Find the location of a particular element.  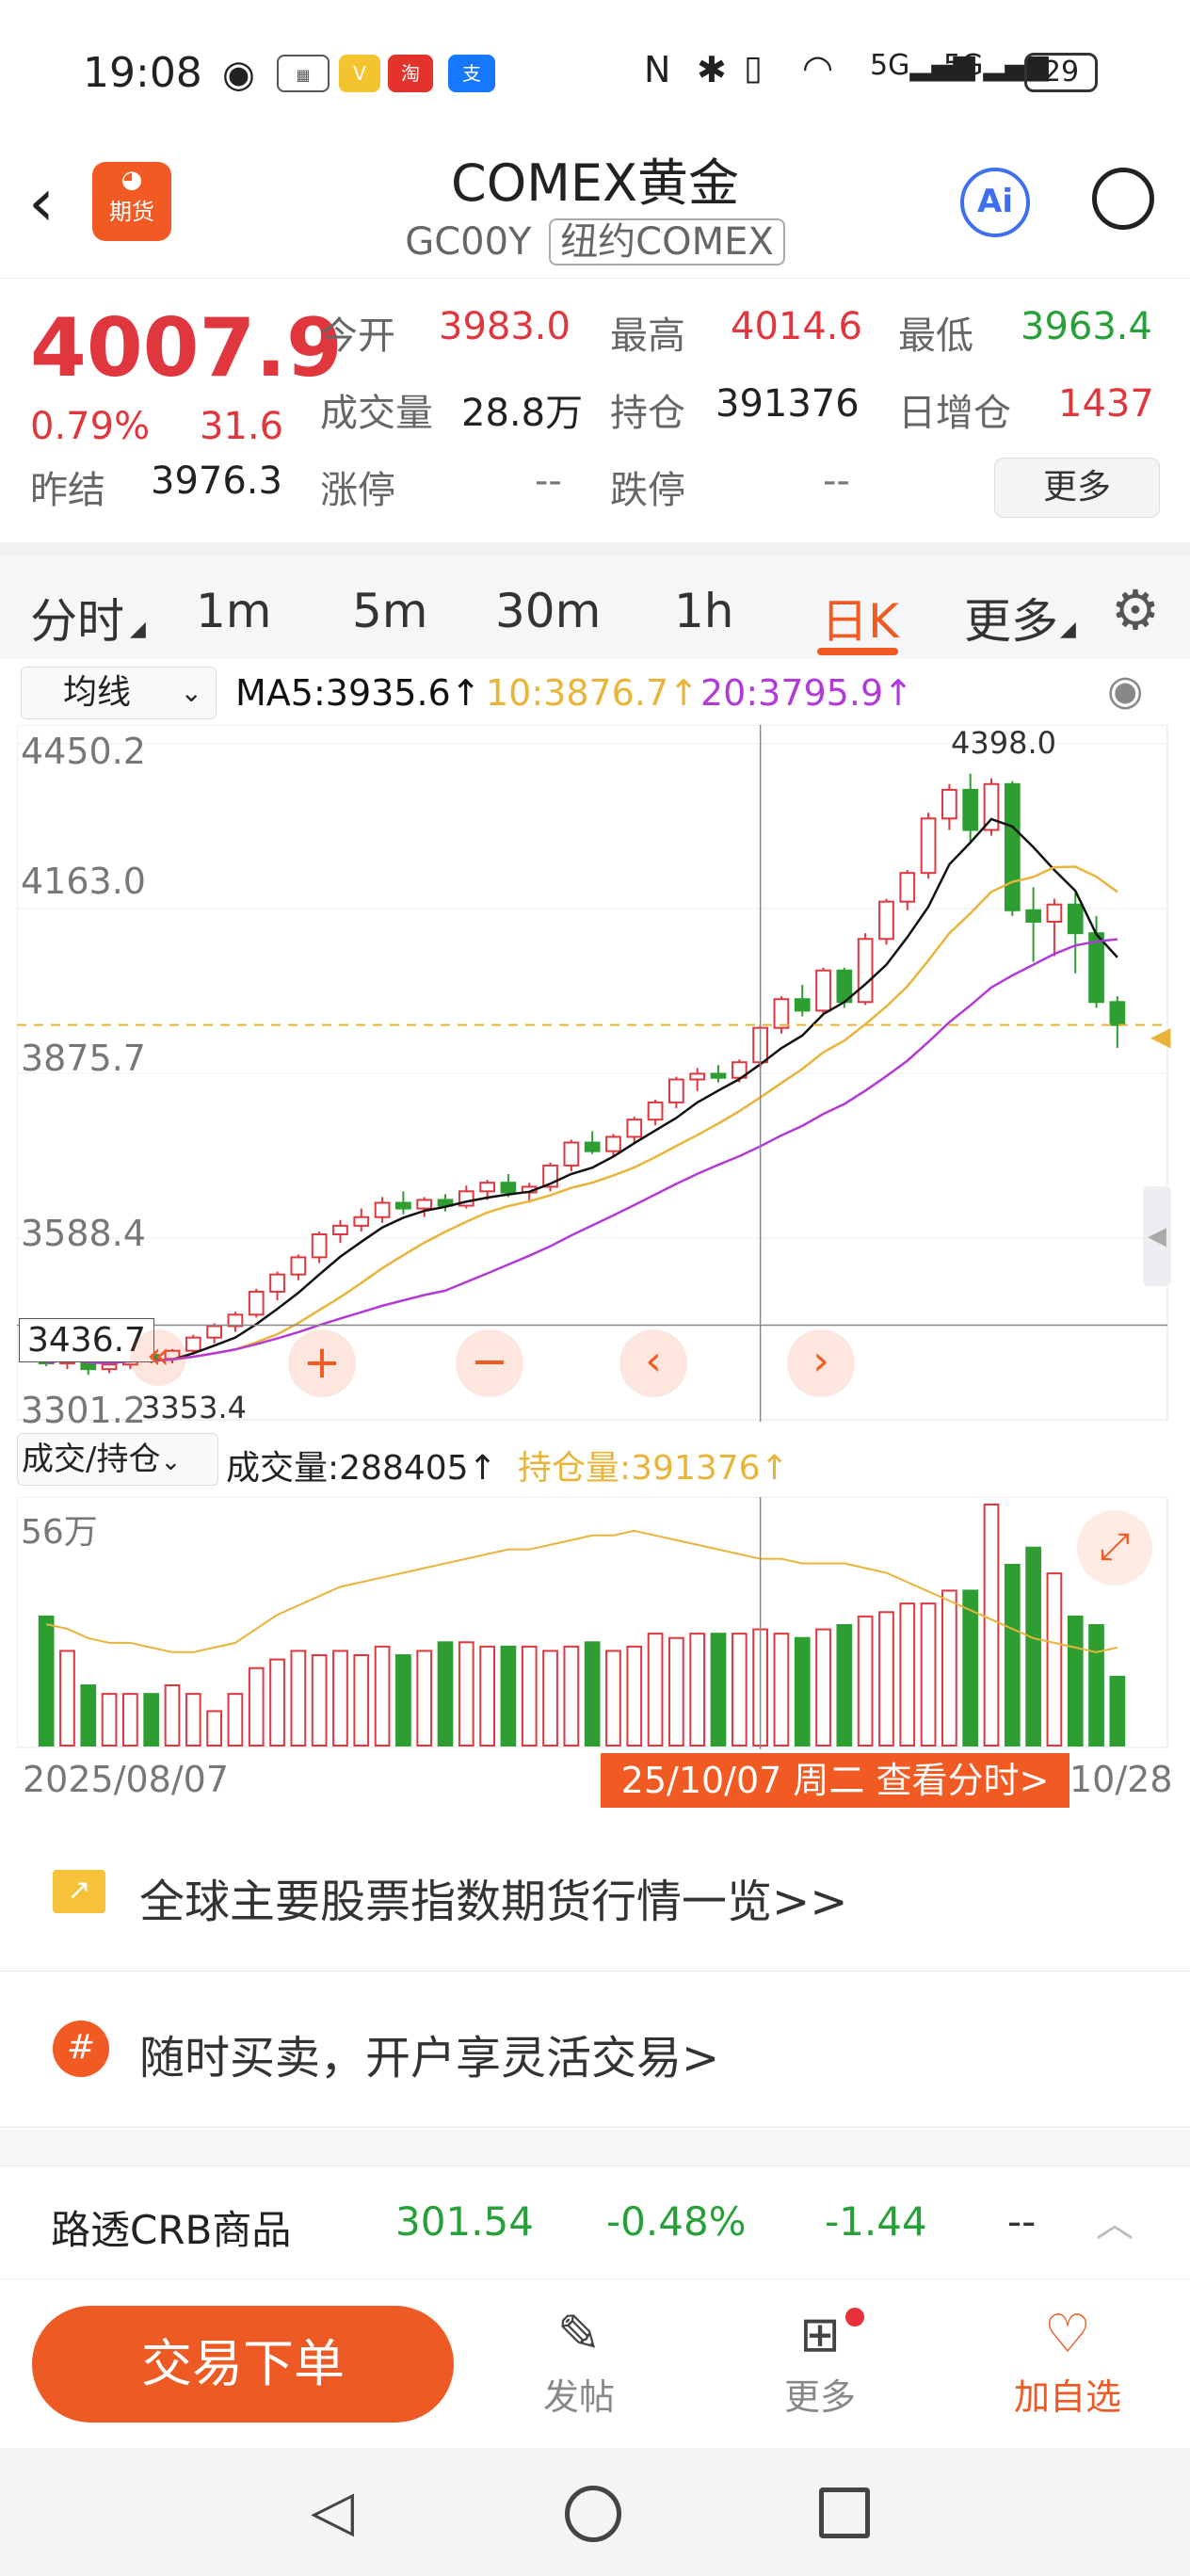

nav-recents-icon is located at coordinates (844, 2512).